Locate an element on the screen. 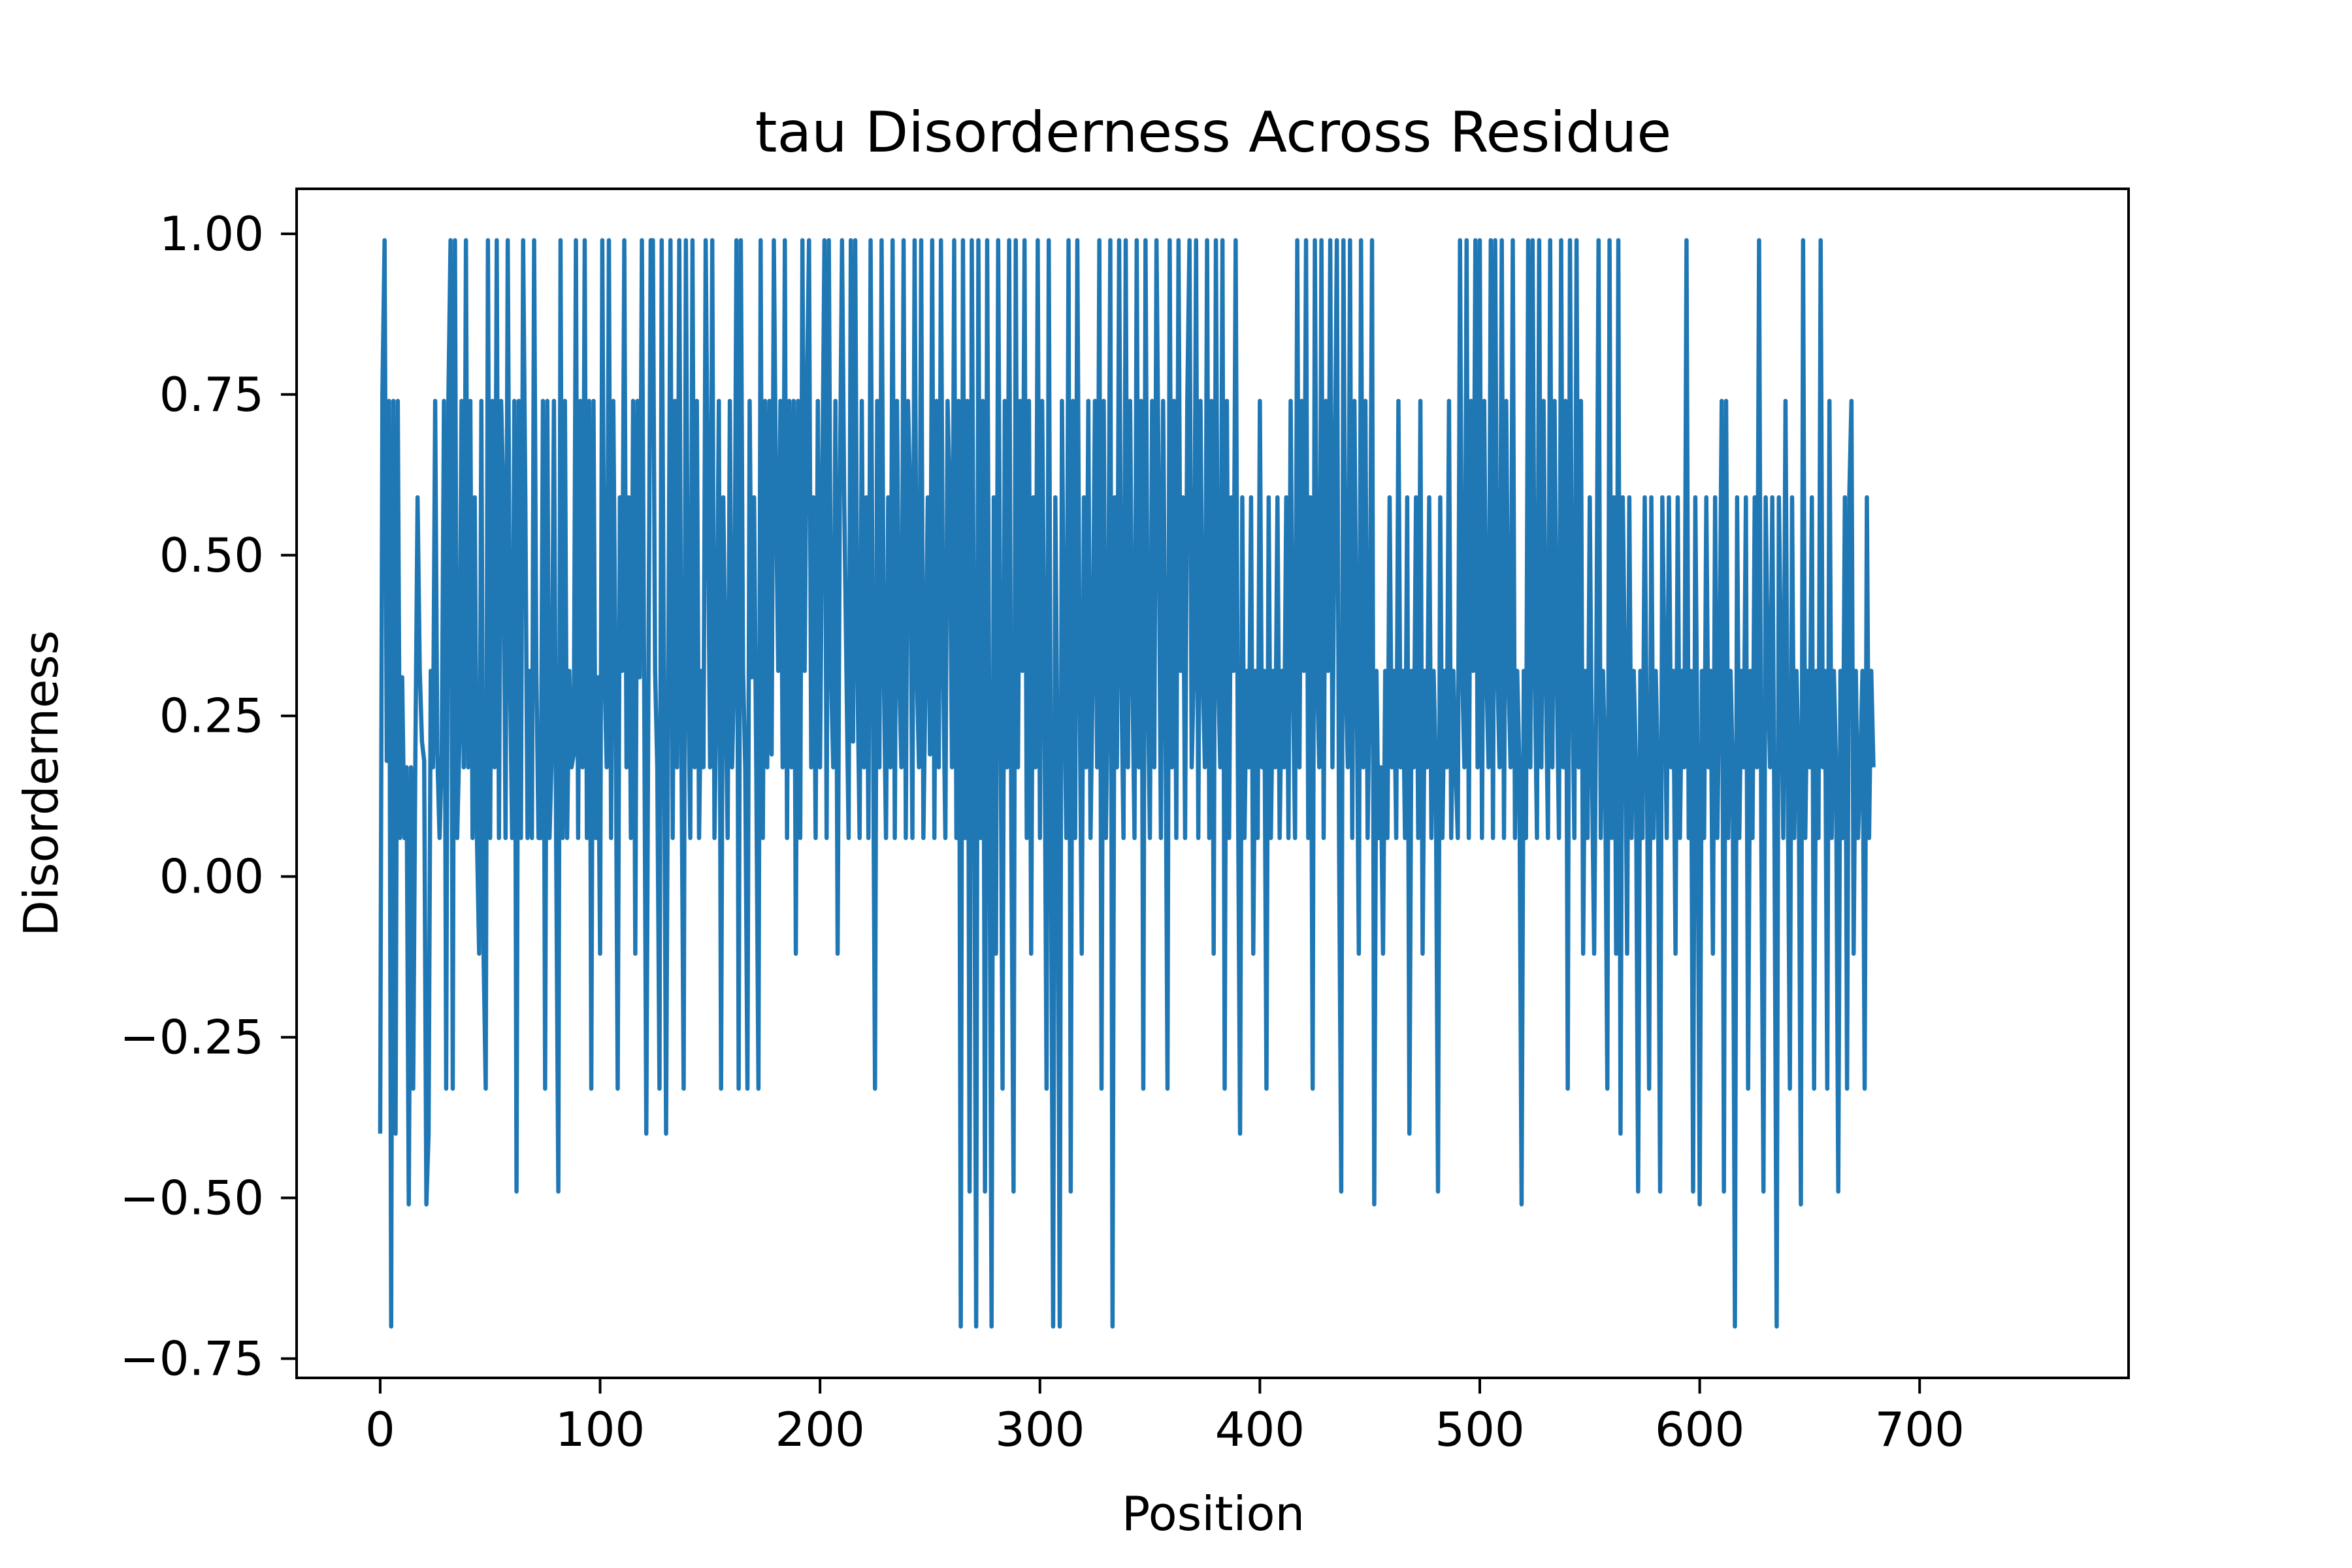 The height and width of the screenshot is (1568, 2352). y-tick-label: 1.00 is located at coordinates (211, 233).